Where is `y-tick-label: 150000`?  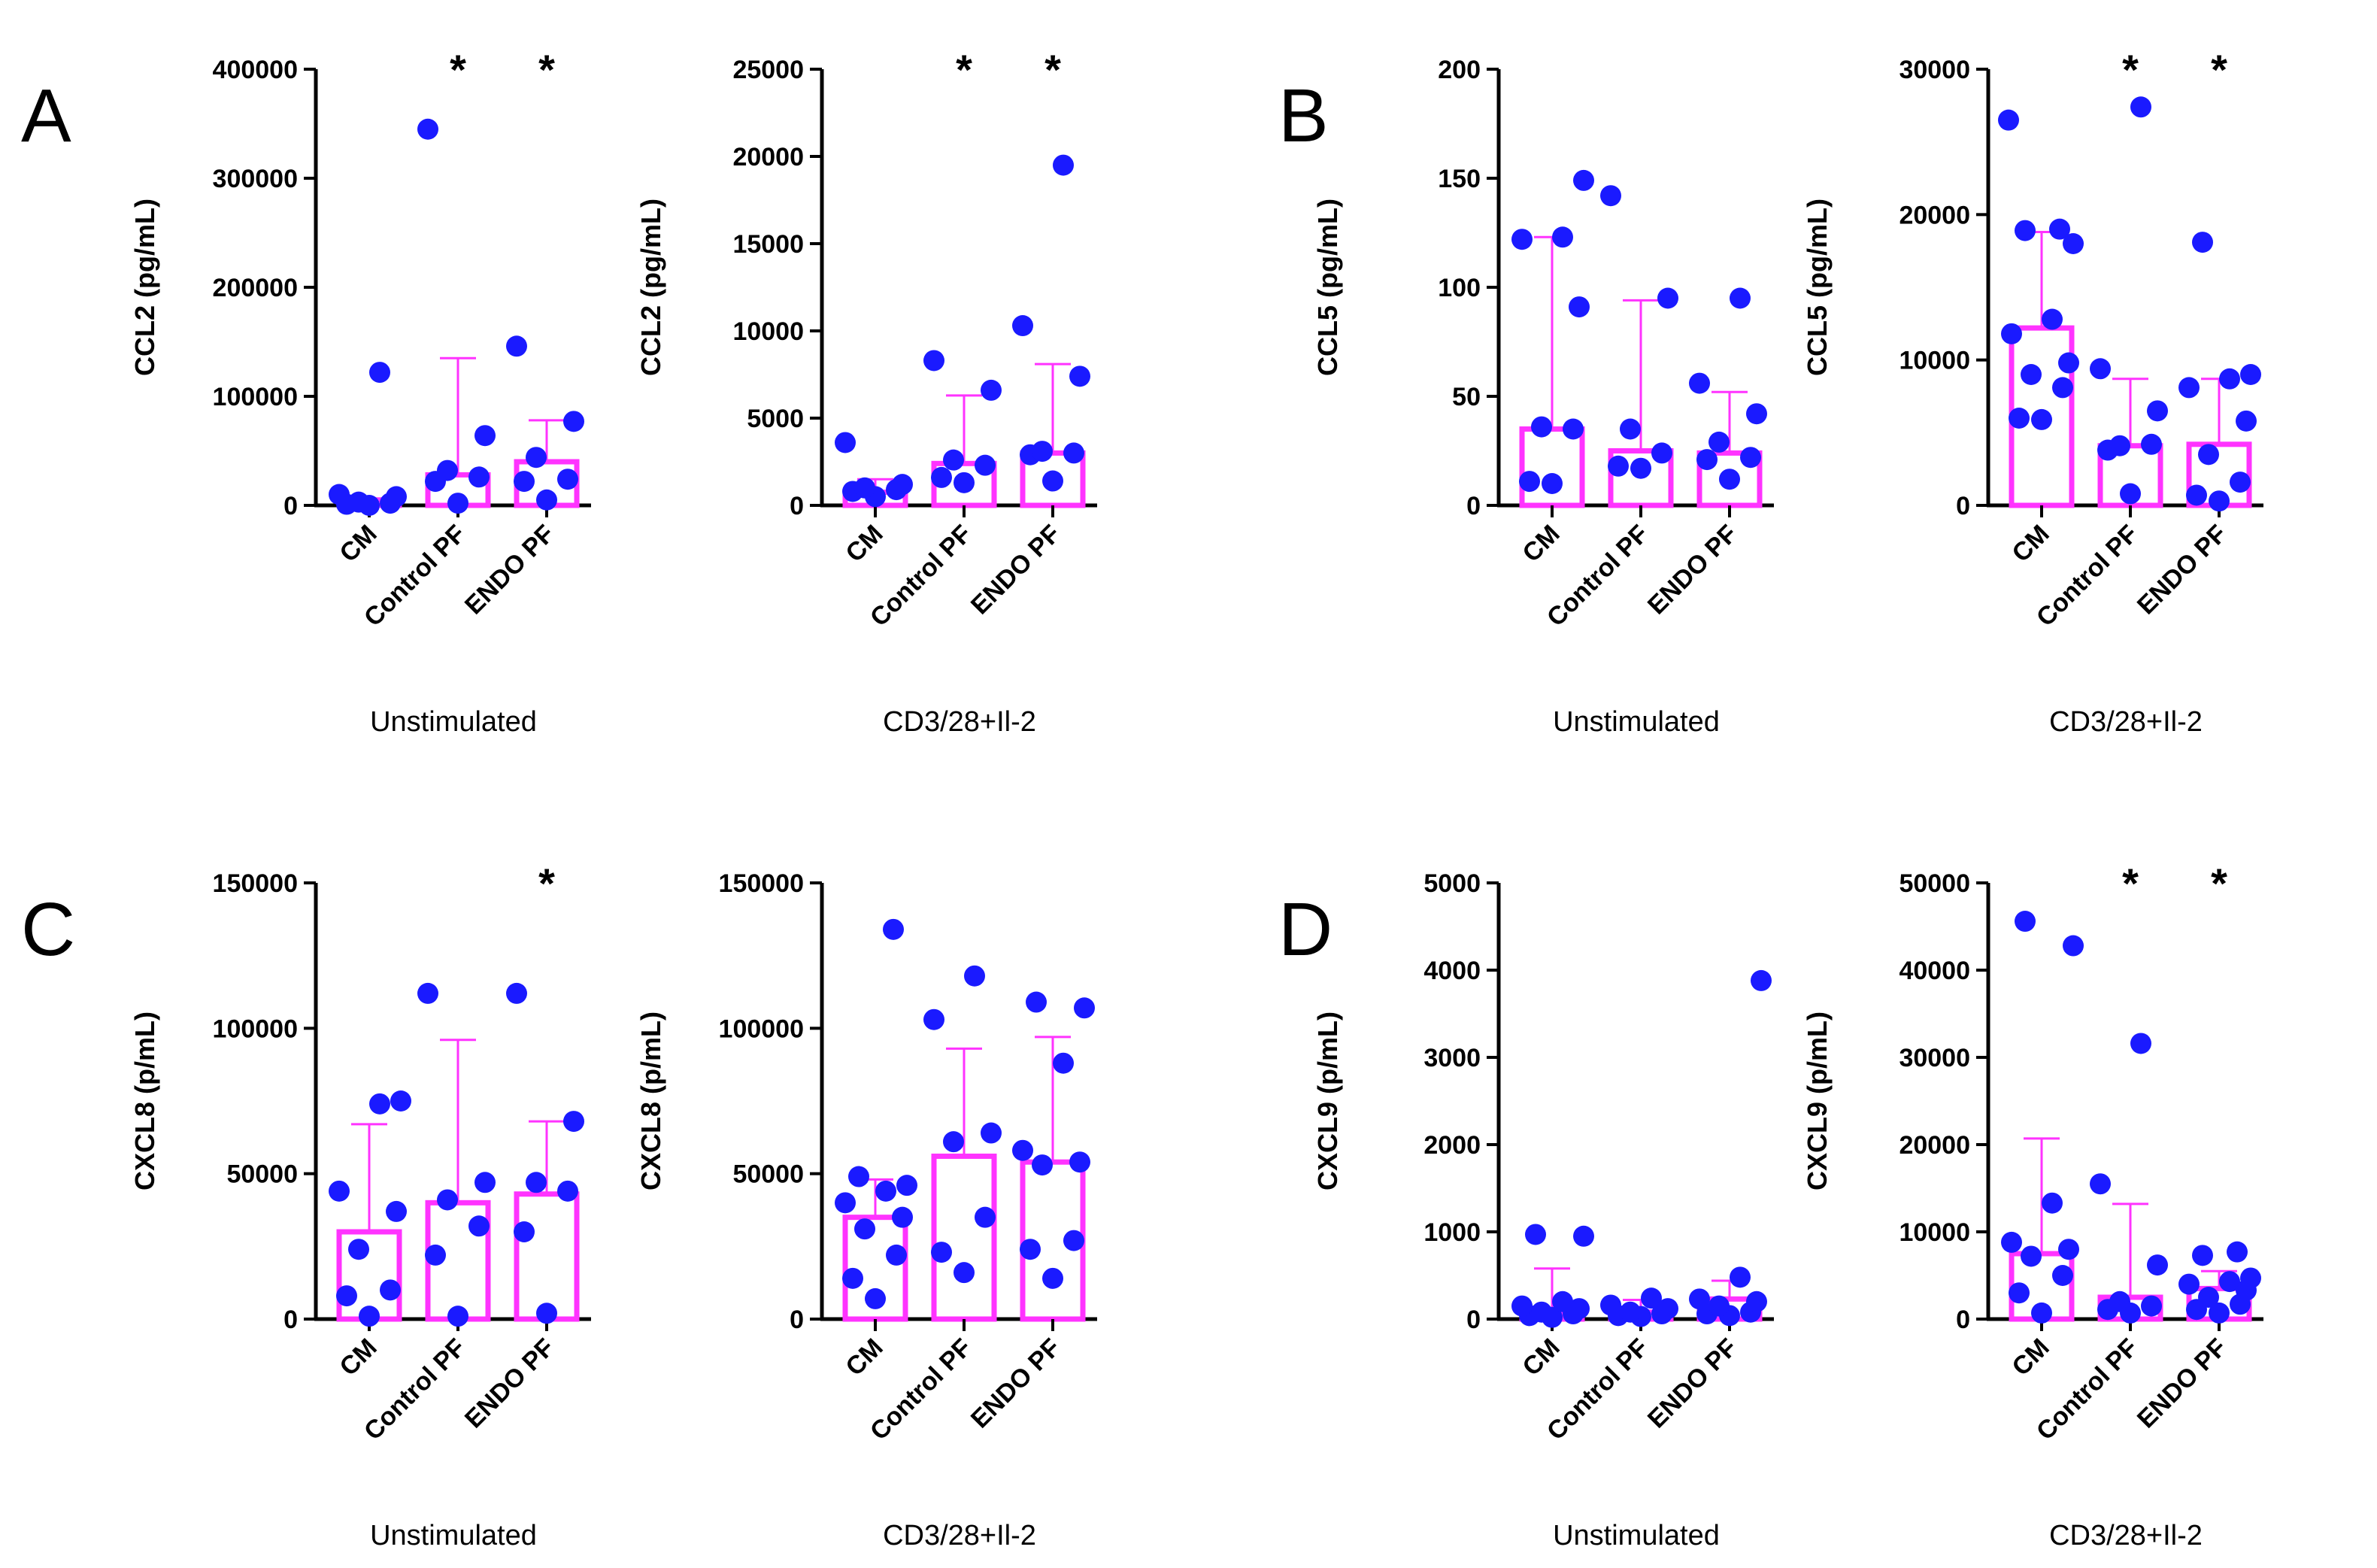 y-tick-label: 150000 is located at coordinates (762, 884).